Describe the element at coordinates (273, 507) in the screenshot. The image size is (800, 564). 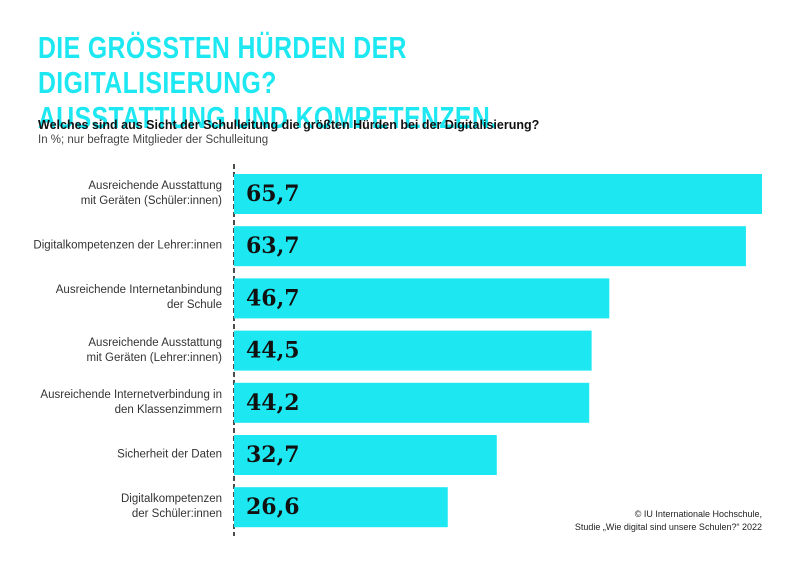
I see `value-label: 26,6` at that location.